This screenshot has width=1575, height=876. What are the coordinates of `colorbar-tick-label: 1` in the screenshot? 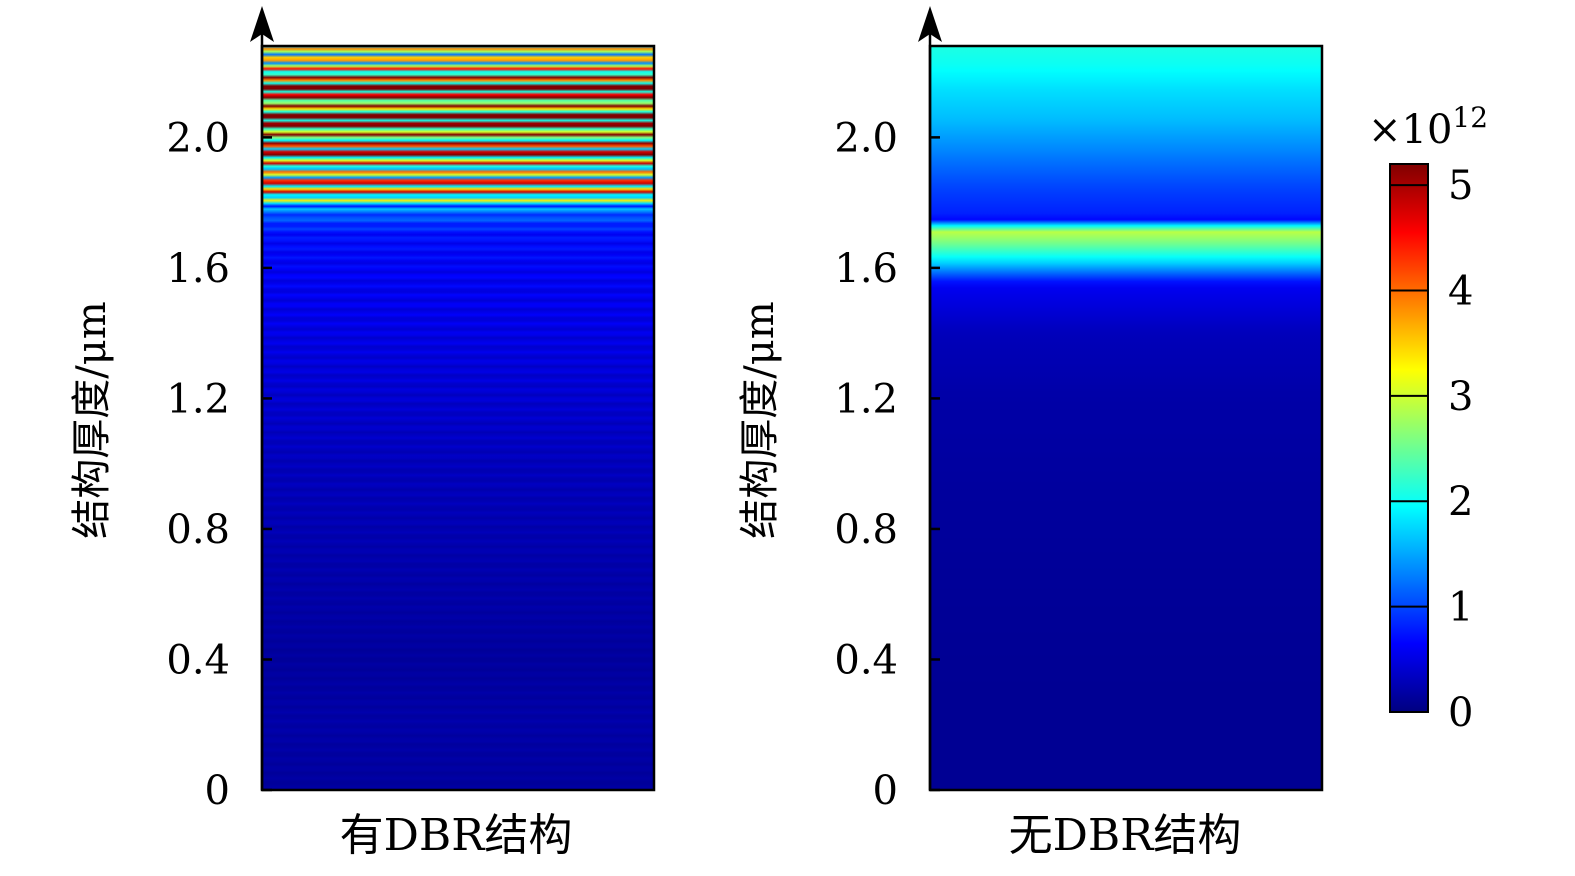 It's located at (1460, 608).